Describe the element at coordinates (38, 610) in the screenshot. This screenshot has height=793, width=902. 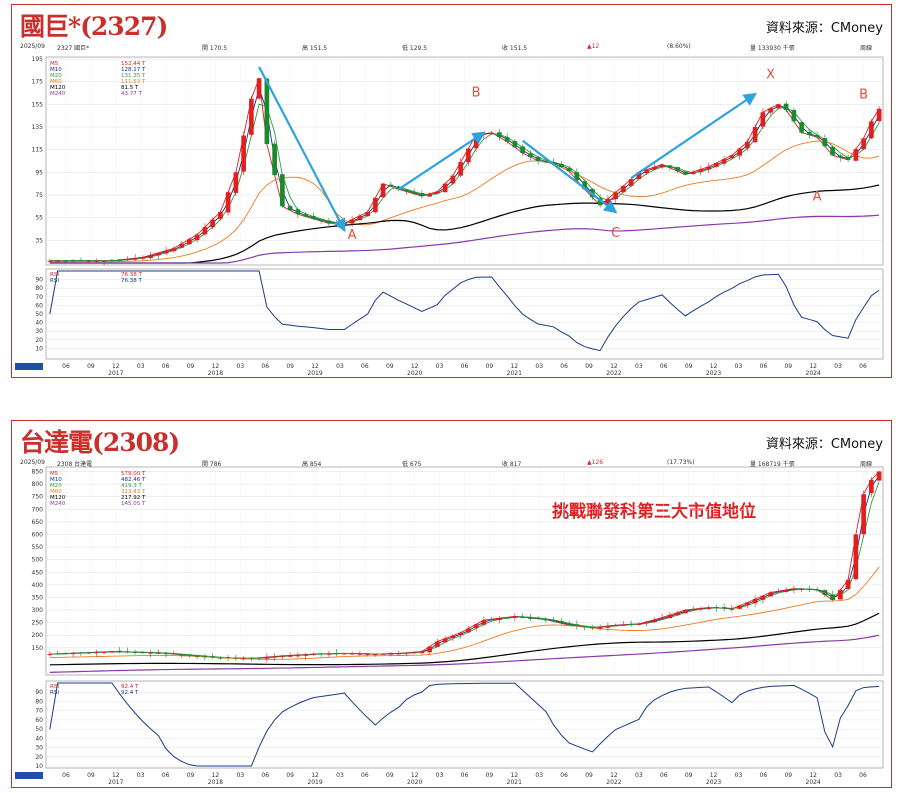
I see `y-tick-label: 300` at that location.